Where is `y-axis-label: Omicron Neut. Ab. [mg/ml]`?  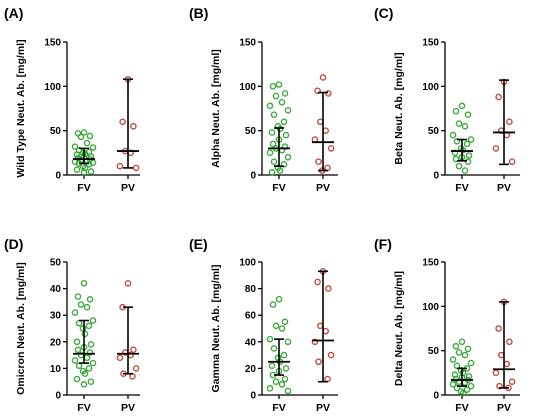 y-axis-label: Omicron Neut. Ab. [mg/ml] is located at coordinates (21, 328).